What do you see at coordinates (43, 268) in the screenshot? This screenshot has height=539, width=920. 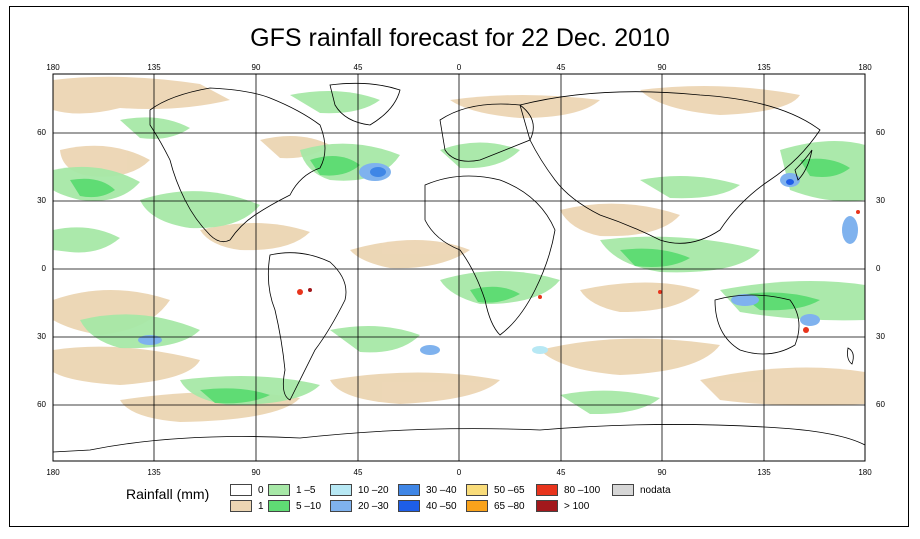 I see `lat-tick-left: 0` at bounding box center [43, 268].